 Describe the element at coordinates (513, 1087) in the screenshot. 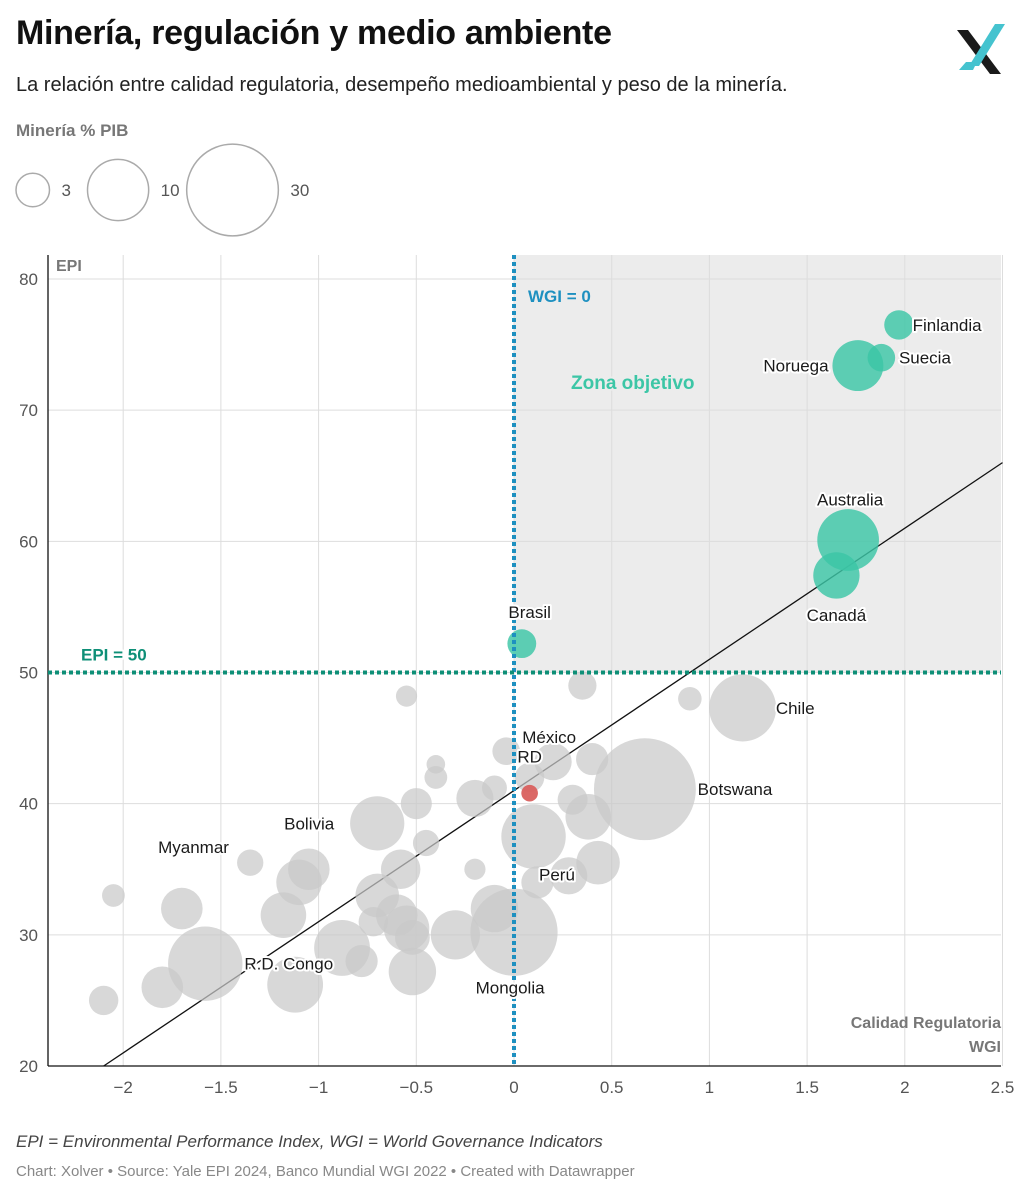

I see `x-tick-label: 0` at that location.